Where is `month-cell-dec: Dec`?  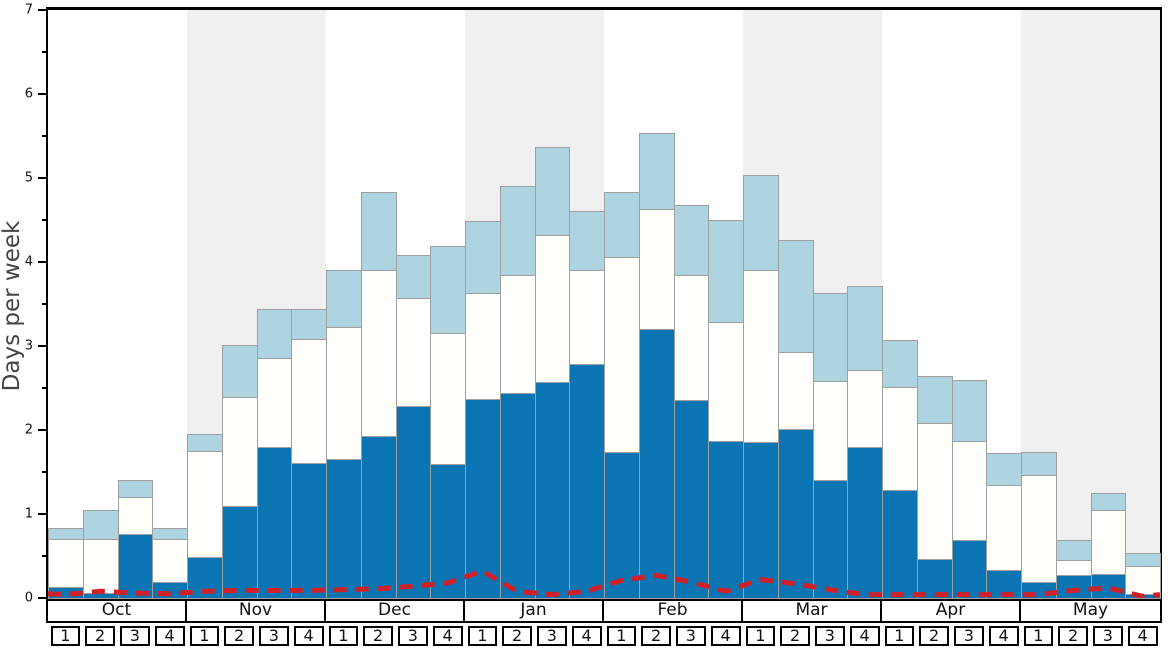
month-cell-dec: Dec is located at coordinates (395, 611).